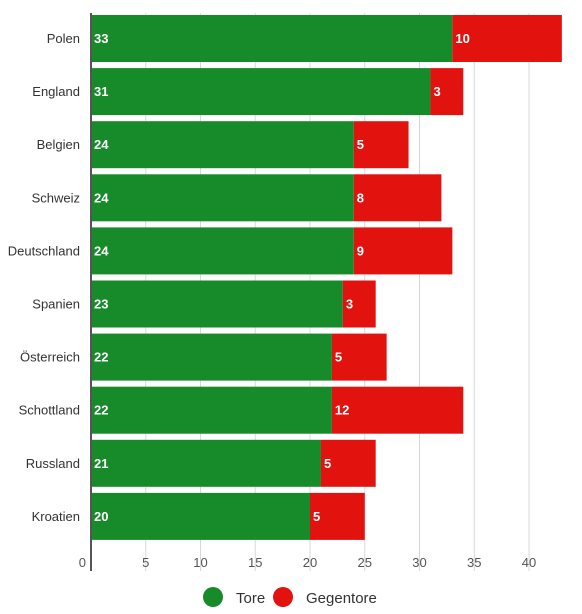 The width and height of the screenshot is (582, 614). What do you see at coordinates (82, 562) in the screenshot?
I see `x-tick-label: 0` at bounding box center [82, 562].